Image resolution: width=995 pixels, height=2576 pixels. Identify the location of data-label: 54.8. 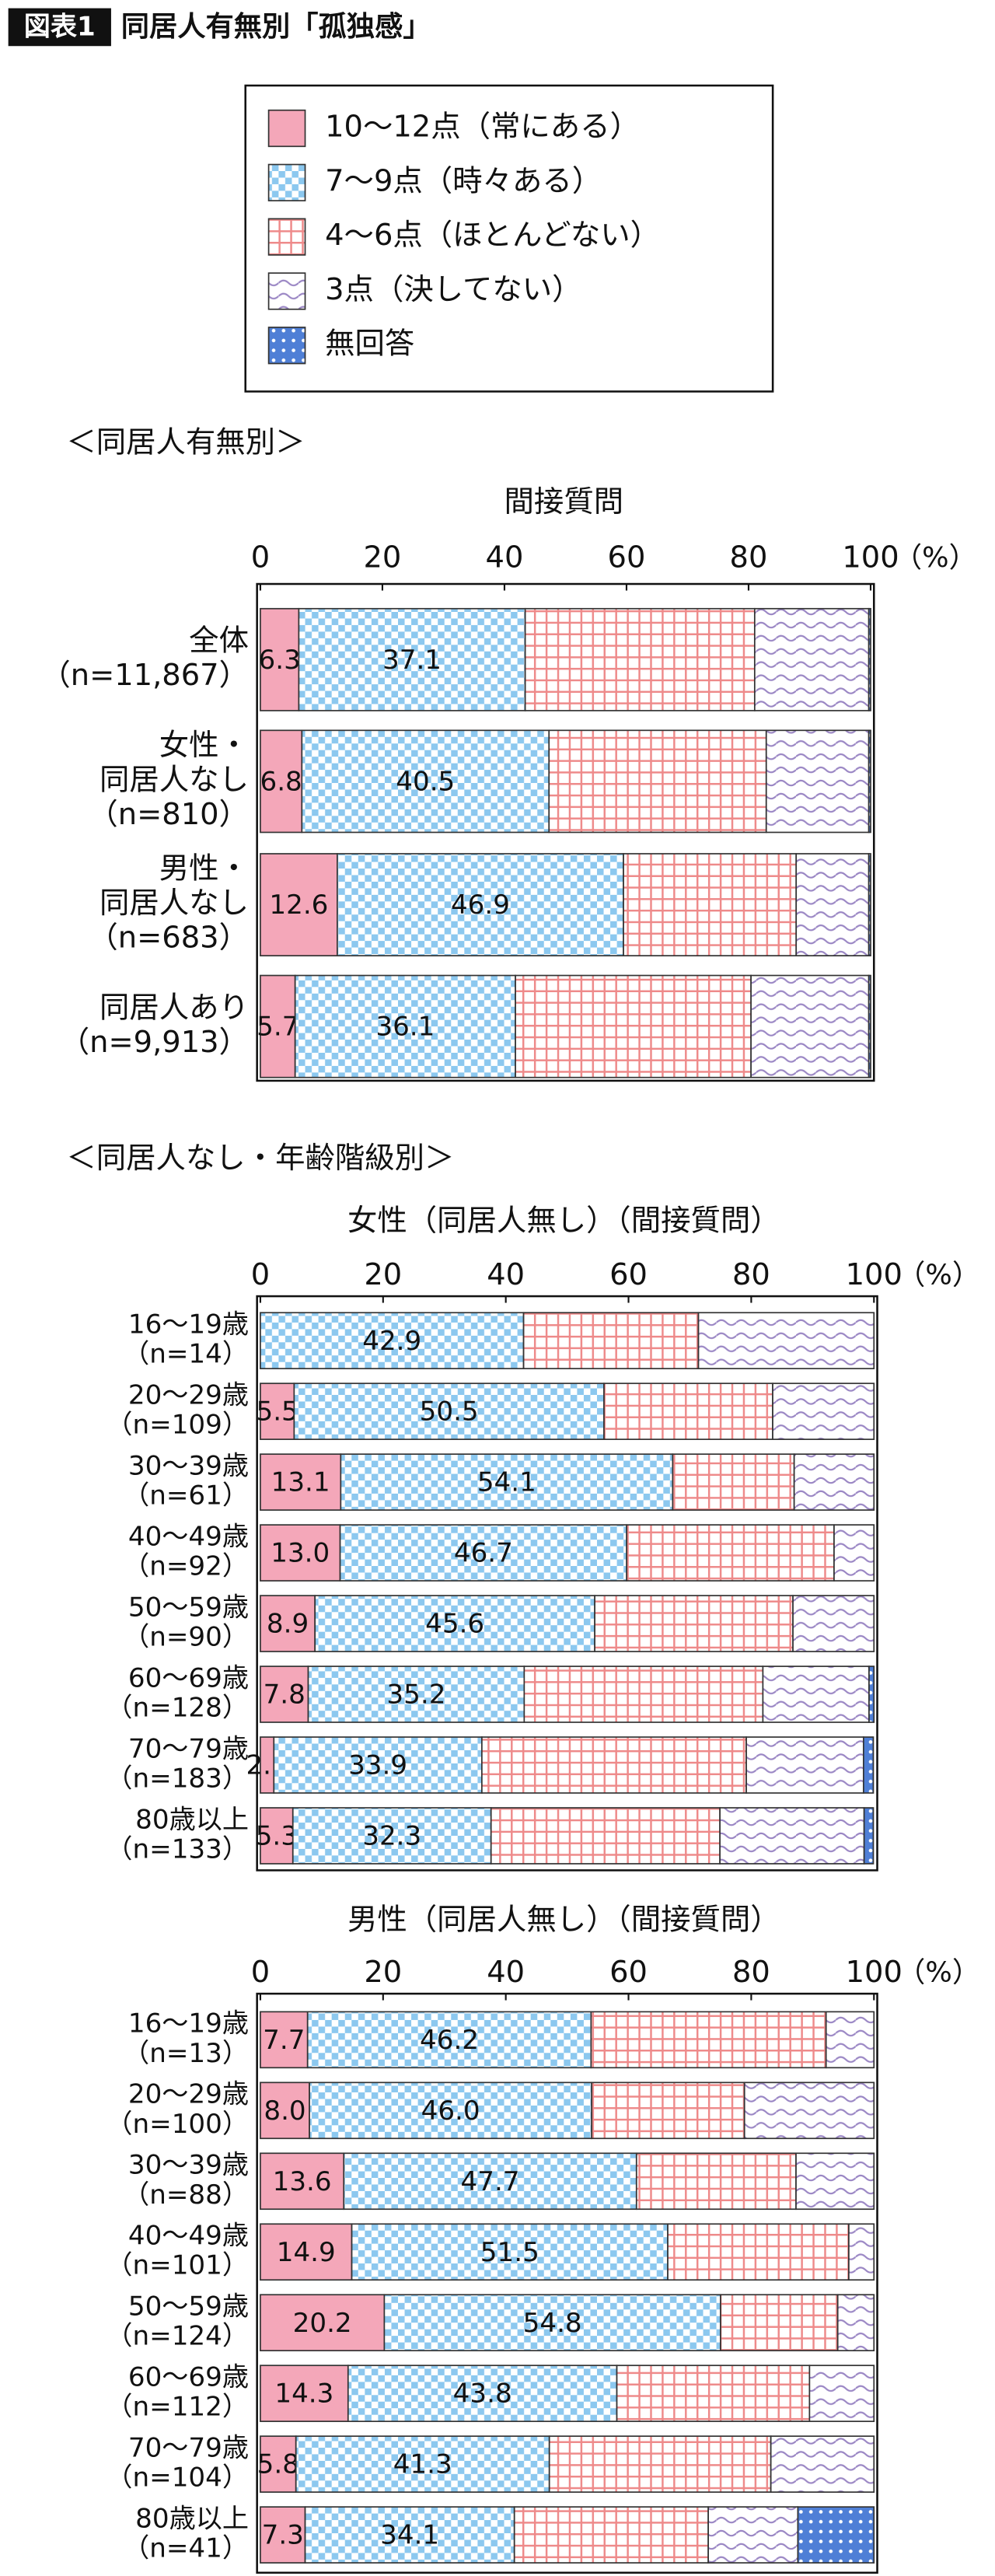
(552, 2323).